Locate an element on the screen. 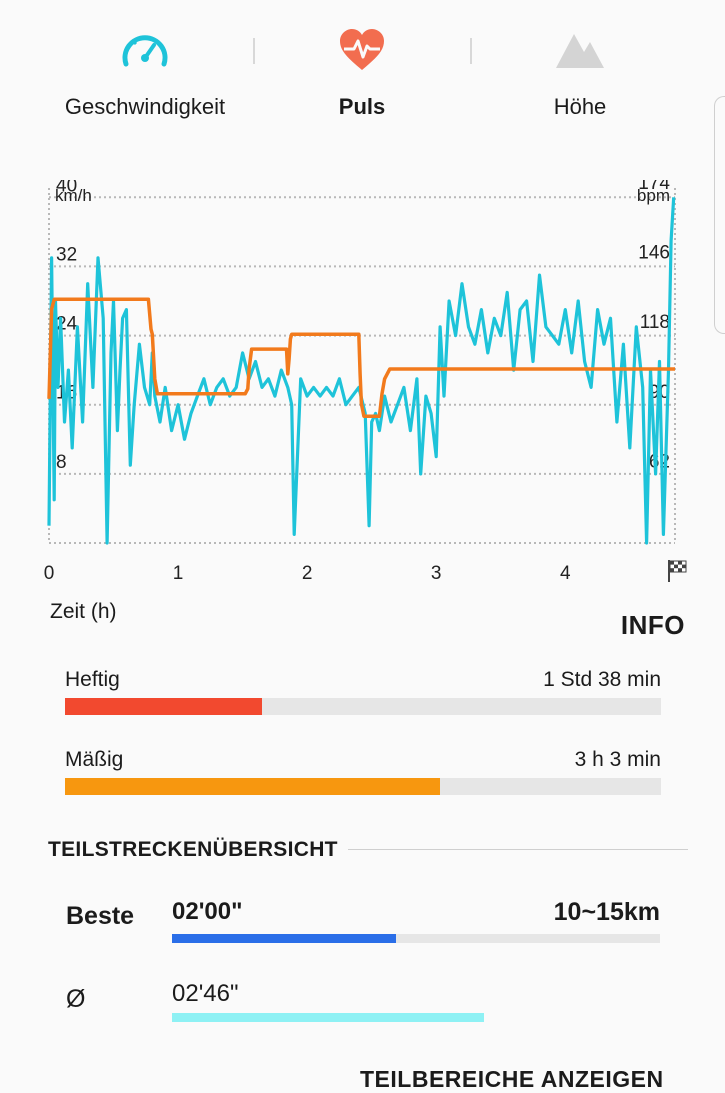 This screenshot has height=1093, width=725. best-split-track is located at coordinates (416, 938).